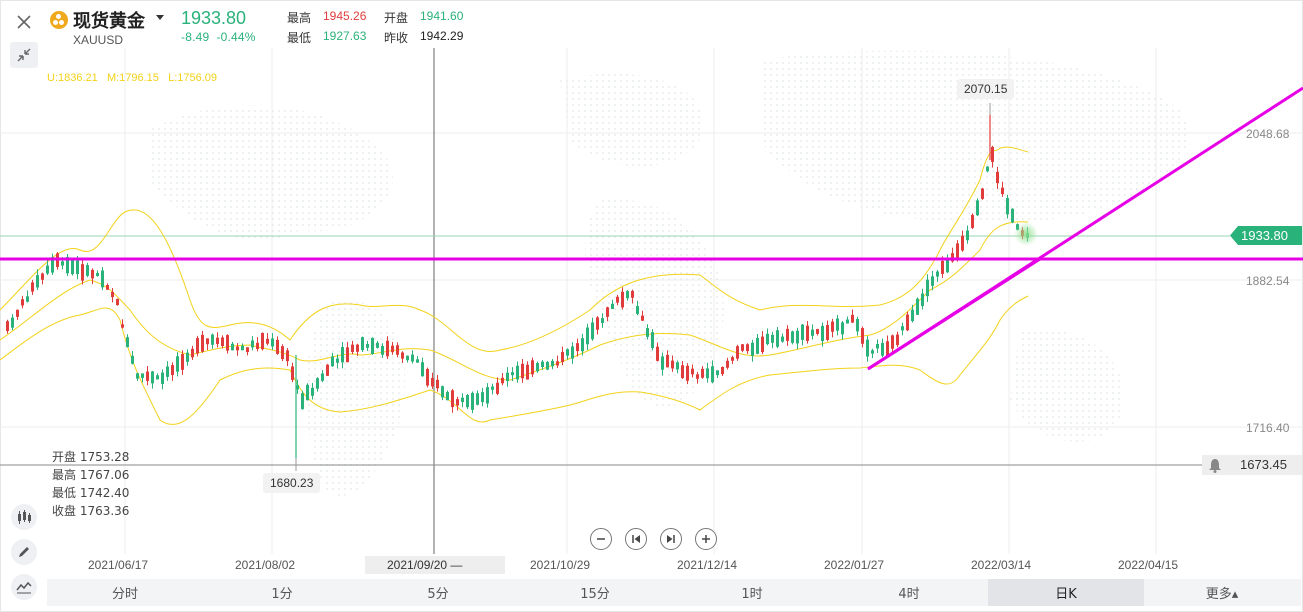  What do you see at coordinates (91, 511) in the screenshot?
I see `ohlc-close: 收盘 1763.36` at bounding box center [91, 511].